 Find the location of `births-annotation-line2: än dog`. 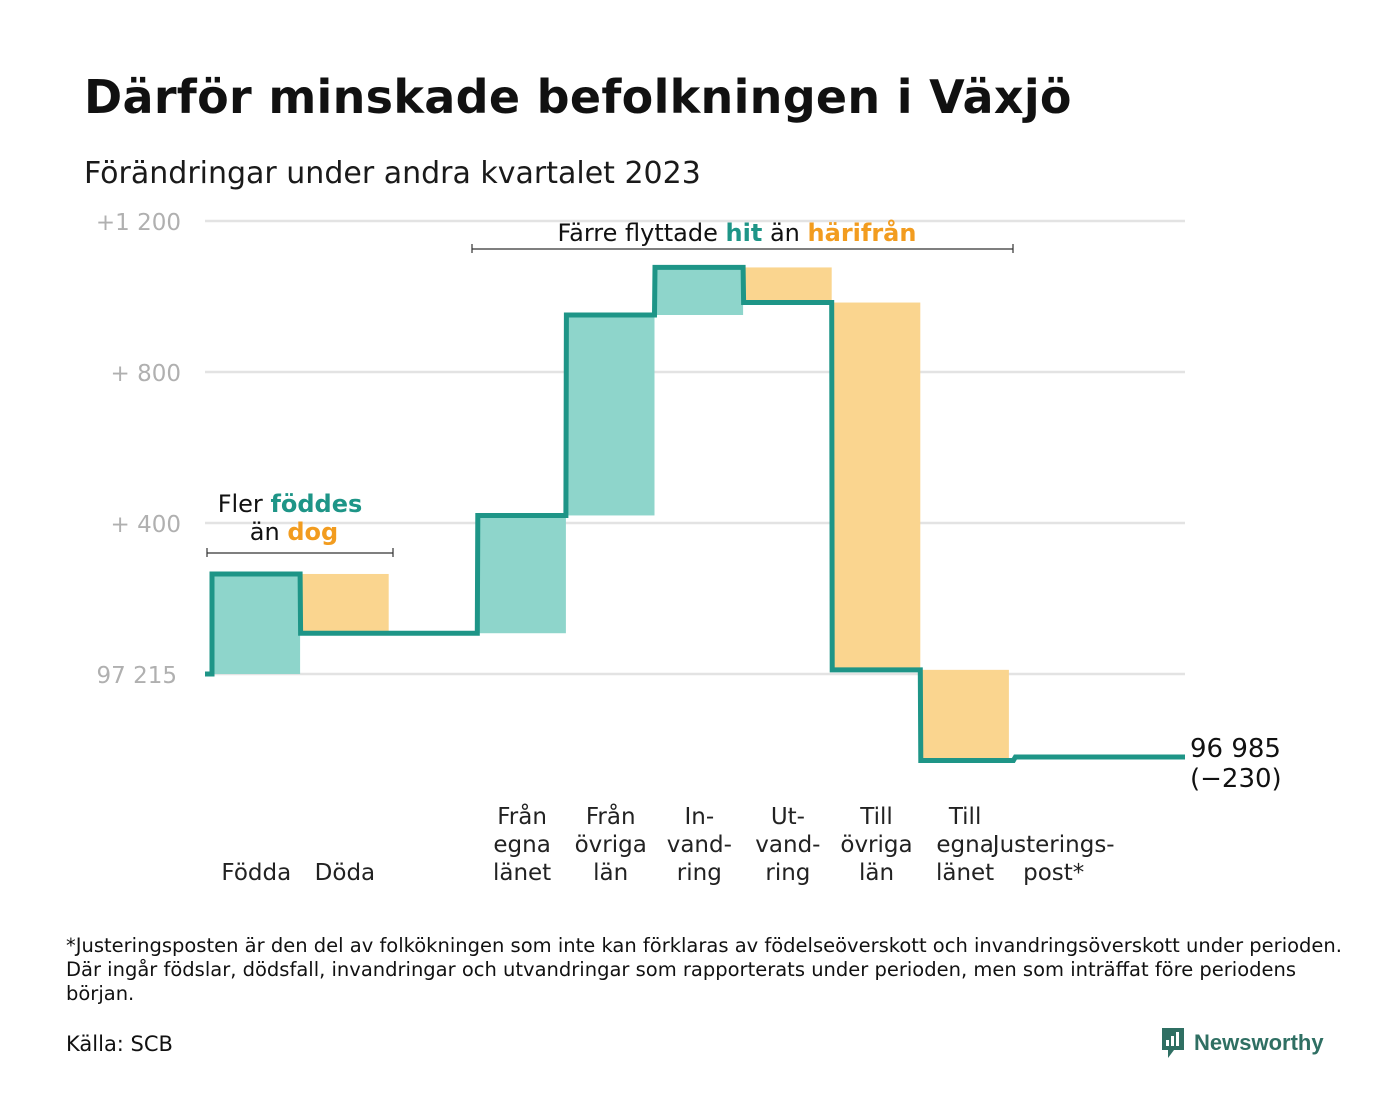

births-annotation-line2: än dog is located at coordinates (294, 532).